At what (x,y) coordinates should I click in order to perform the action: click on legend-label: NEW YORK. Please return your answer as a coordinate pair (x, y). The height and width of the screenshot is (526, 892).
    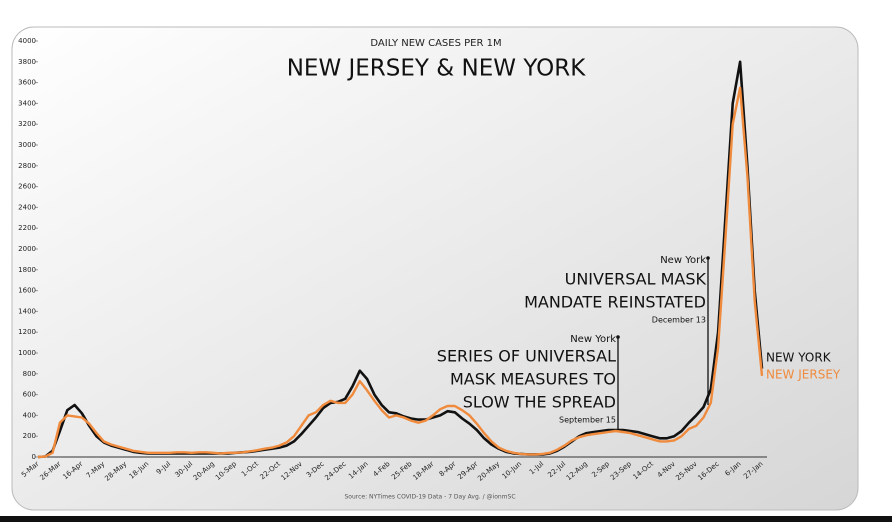
    Looking at the image, I should click on (799, 358).